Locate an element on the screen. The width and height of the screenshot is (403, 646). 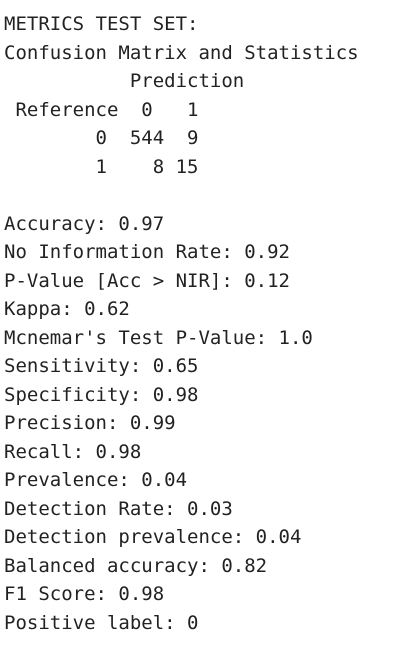
stat-line: P-Value [Acc > NIR]: 0.12 is located at coordinates (203, 281).